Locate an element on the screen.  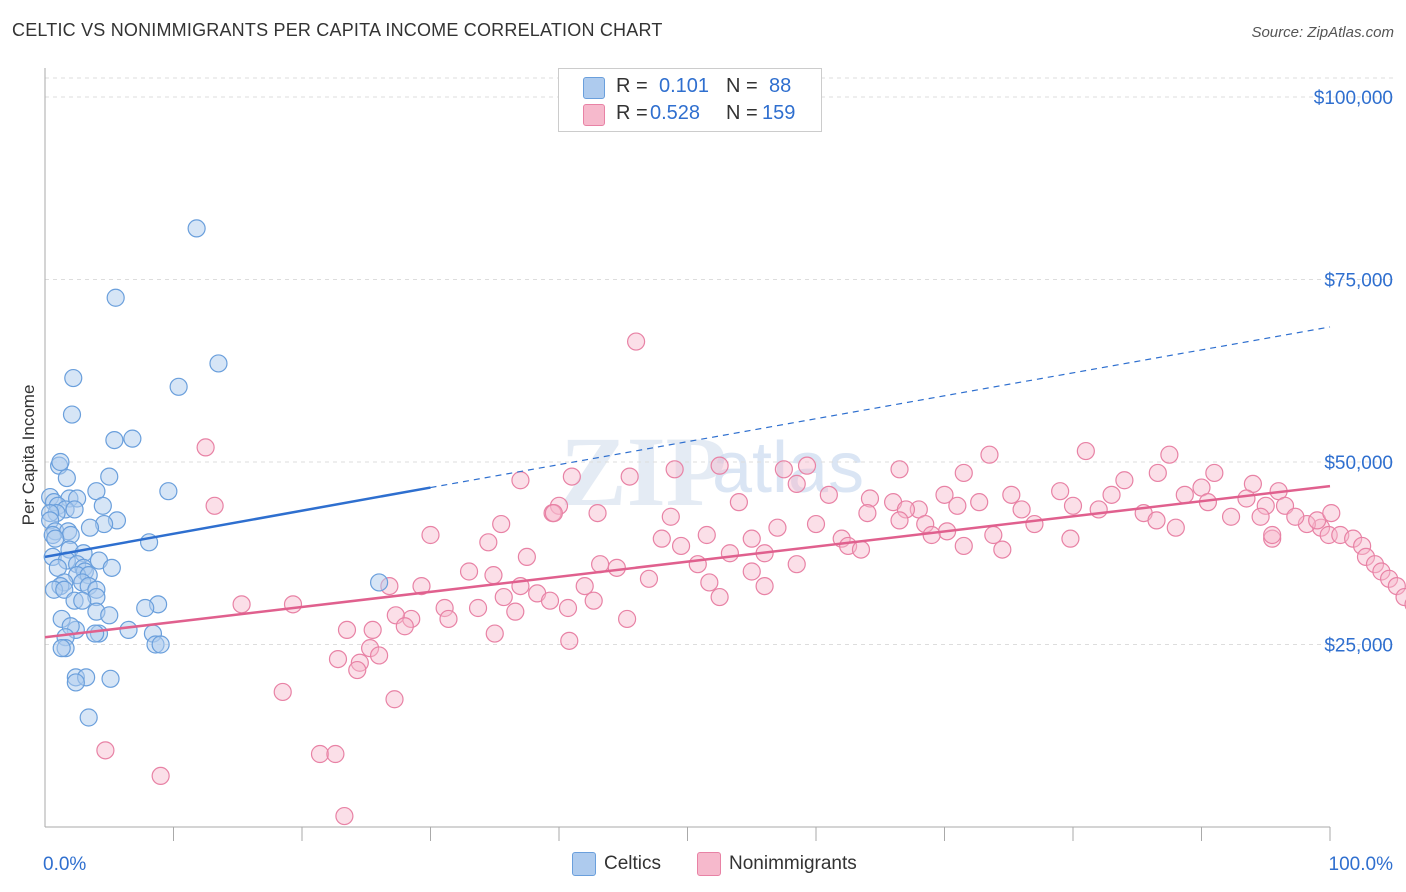
nonimmigrants-swatch is located at coordinates (594, 115).